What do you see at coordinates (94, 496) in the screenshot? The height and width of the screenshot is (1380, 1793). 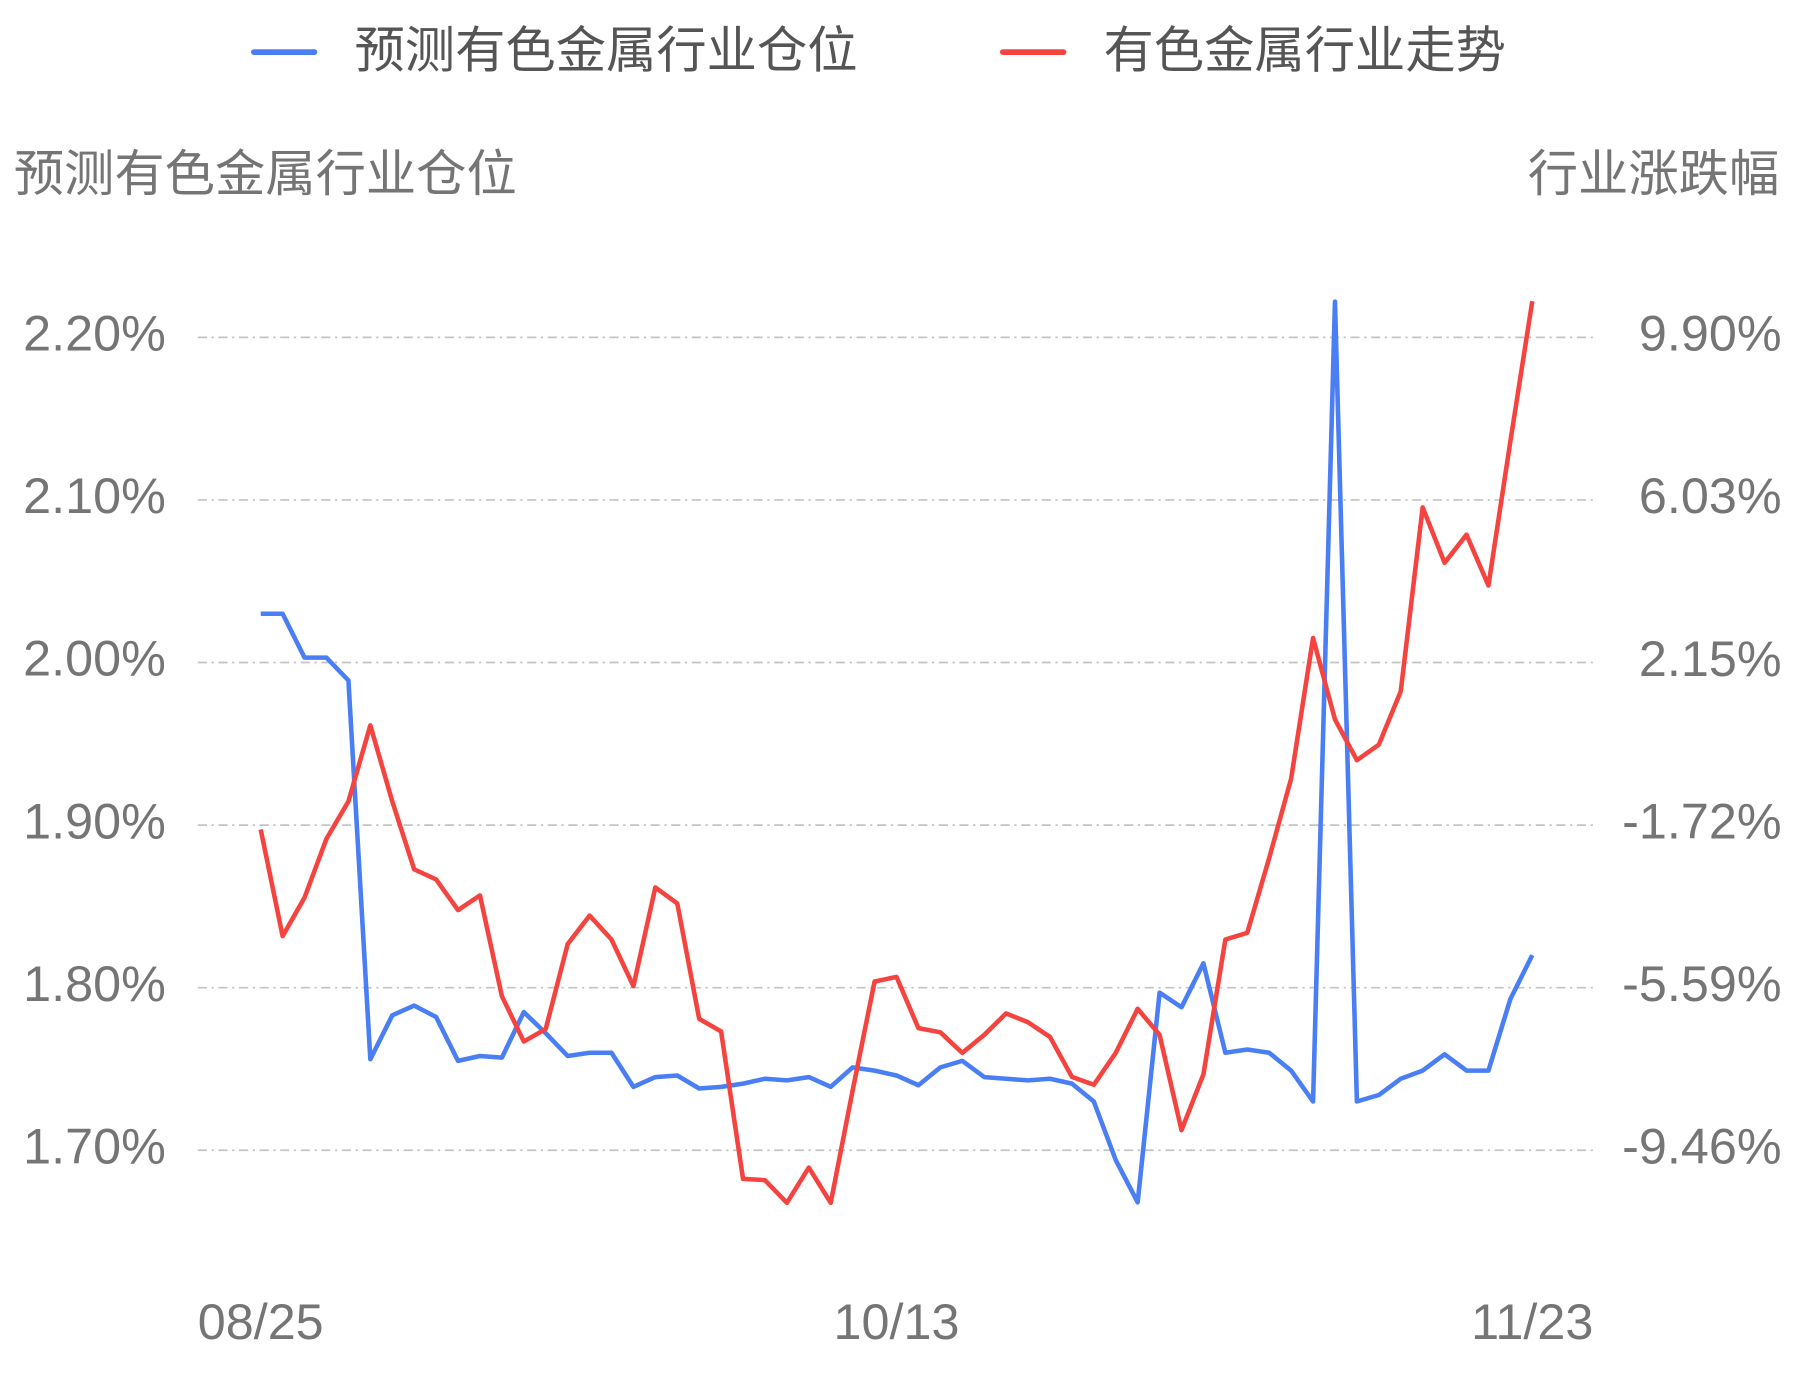 I see `y-tick-label: 2.10%` at bounding box center [94, 496].